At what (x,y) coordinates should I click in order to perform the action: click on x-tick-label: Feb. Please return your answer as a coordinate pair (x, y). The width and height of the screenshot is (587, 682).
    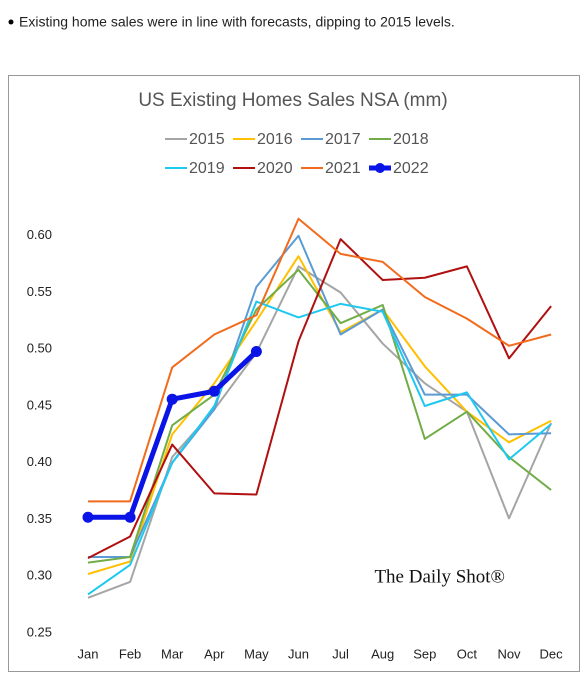
    Looking at the image, I should click on (130, 653).